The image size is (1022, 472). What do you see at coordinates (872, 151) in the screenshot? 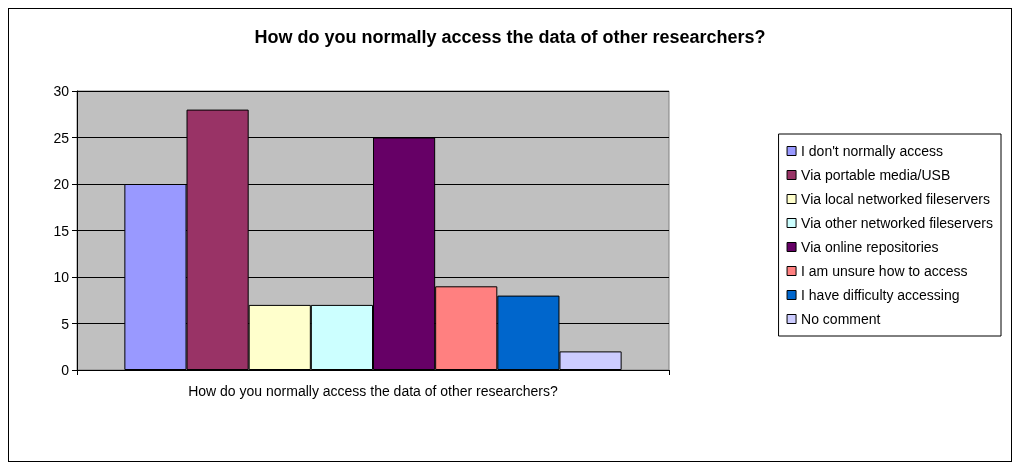
I see `legend-label: I don't normally access` at bounding box center [872, 151].